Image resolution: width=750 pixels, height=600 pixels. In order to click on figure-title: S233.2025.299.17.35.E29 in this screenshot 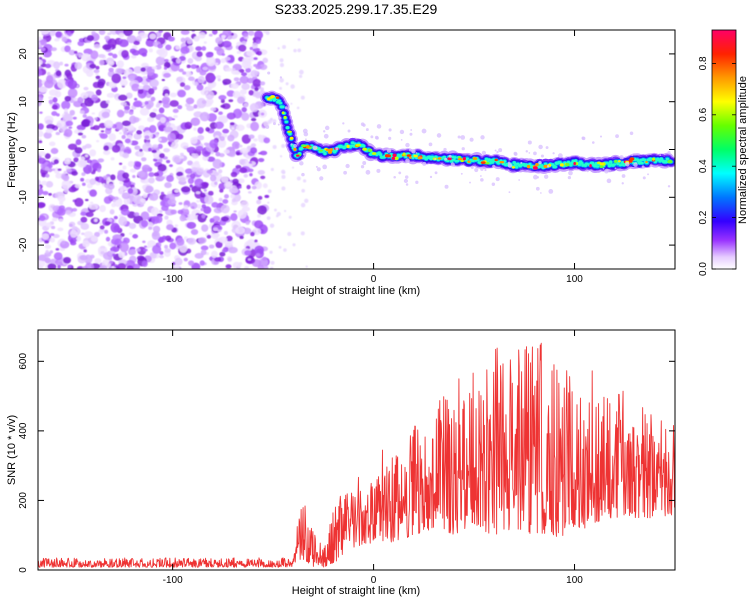, I will do `click(356, 9)`.